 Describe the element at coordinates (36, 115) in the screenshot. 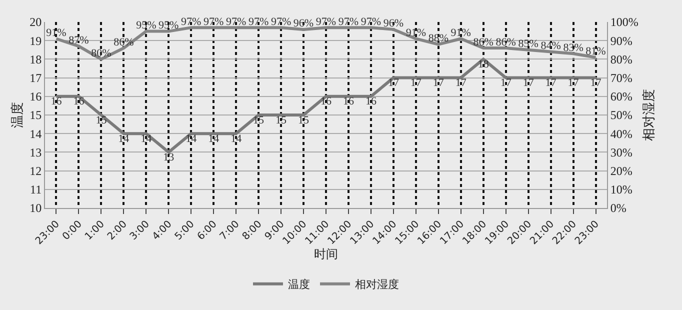

I see `y-tick-label: 15` at that location.